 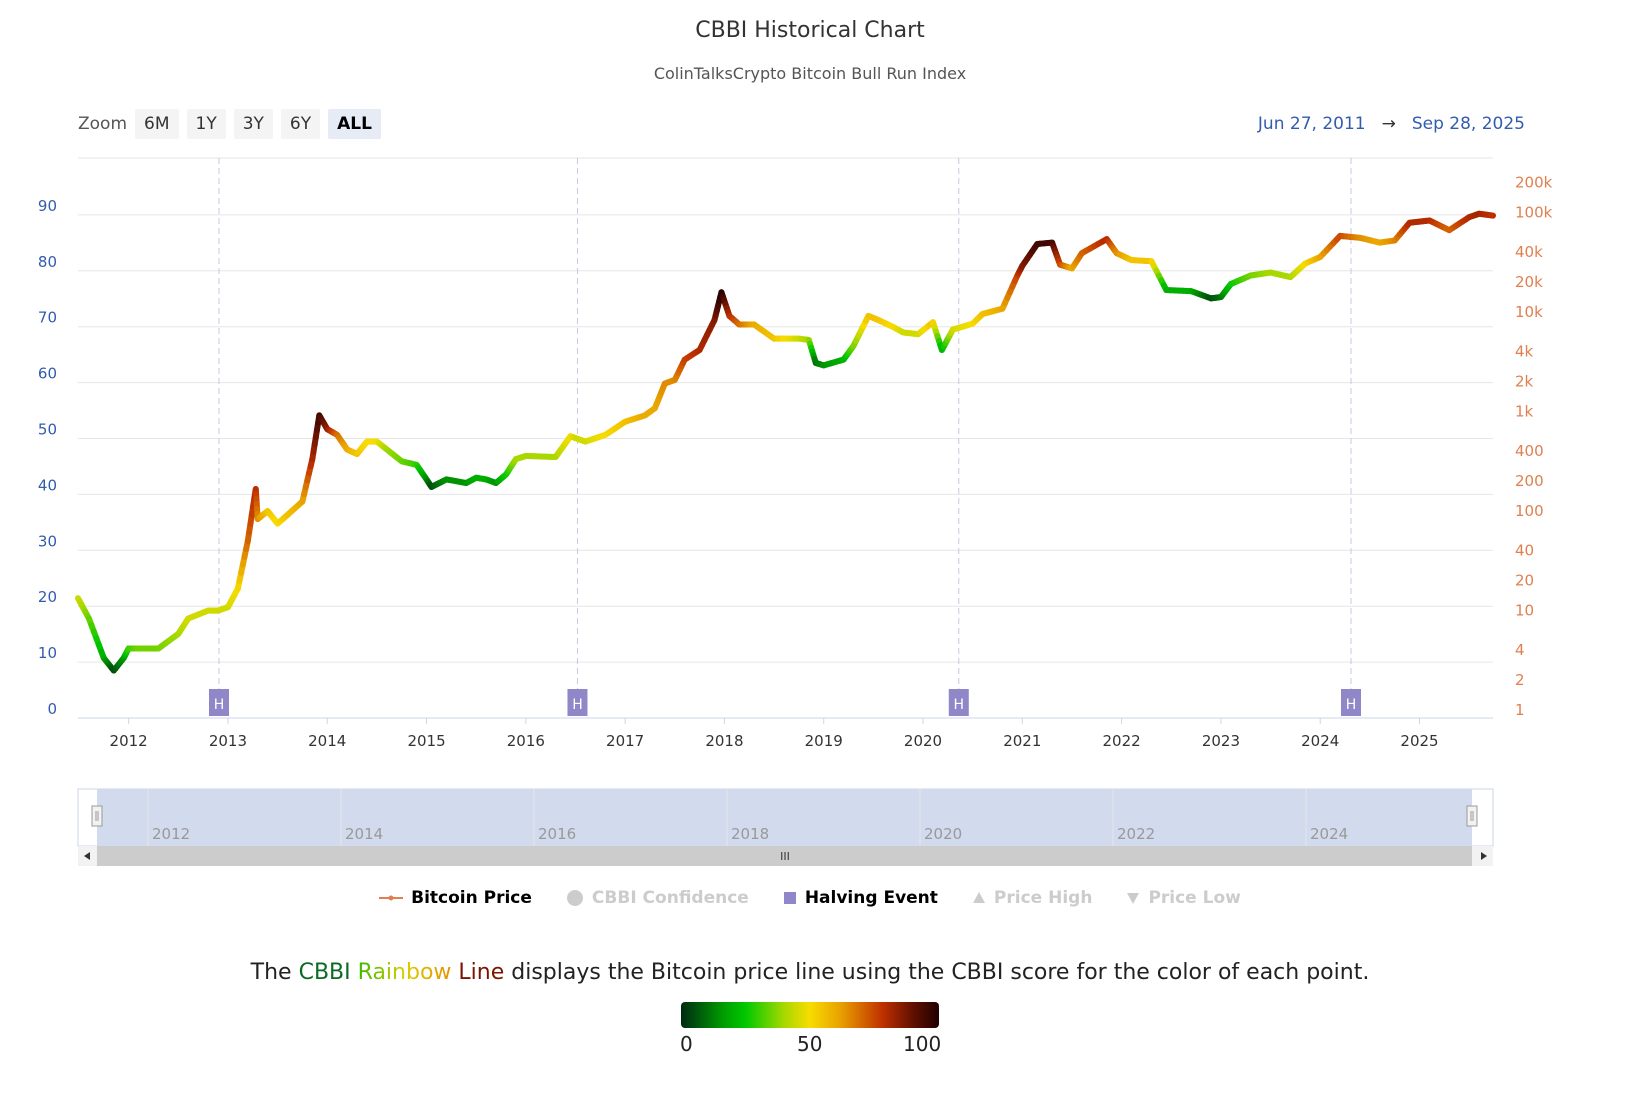 I want to click on right-axis-tick: 40, so click(x=1524, y=551).